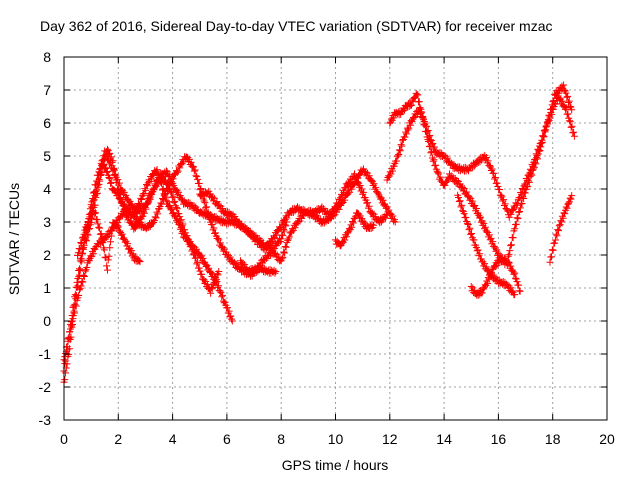  What do you see at coordinates (45, 387) in the screenshot?
I see `y-tick-label: -2` at bounding box center [45, 387].